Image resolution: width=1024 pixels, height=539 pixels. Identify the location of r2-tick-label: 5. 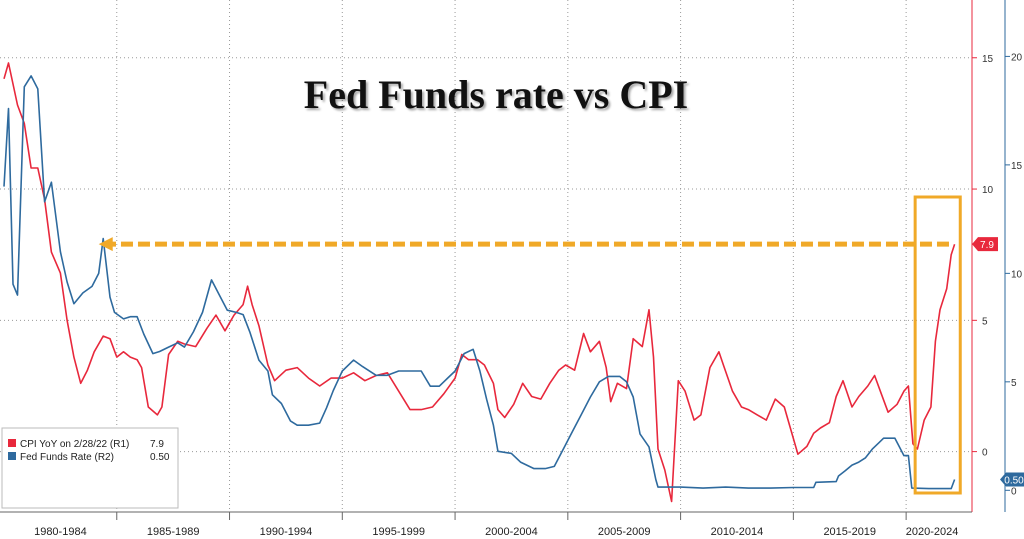
(1014, 383).